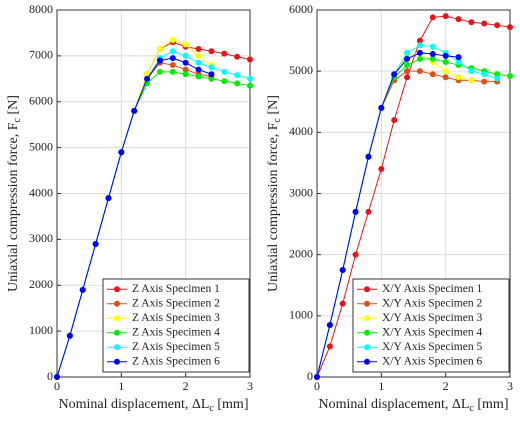 The height and width of the screenshot is (421, 520). What do you see at coordinates (432, 361) in the screenshot?
I see `legend-label: X/Y Axis Specimen 6` at bounding box center [432, 361].